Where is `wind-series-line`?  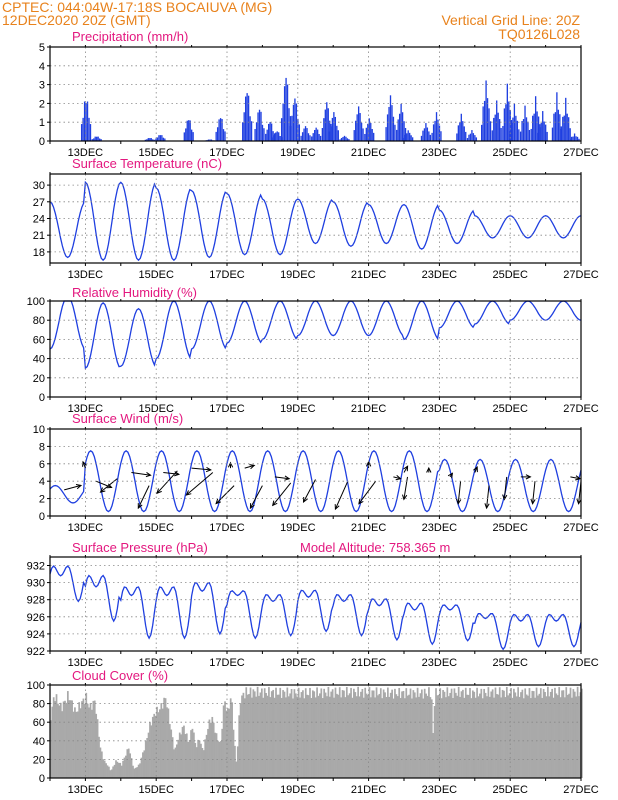 wind-series-line is located at coordinates (315, 481).